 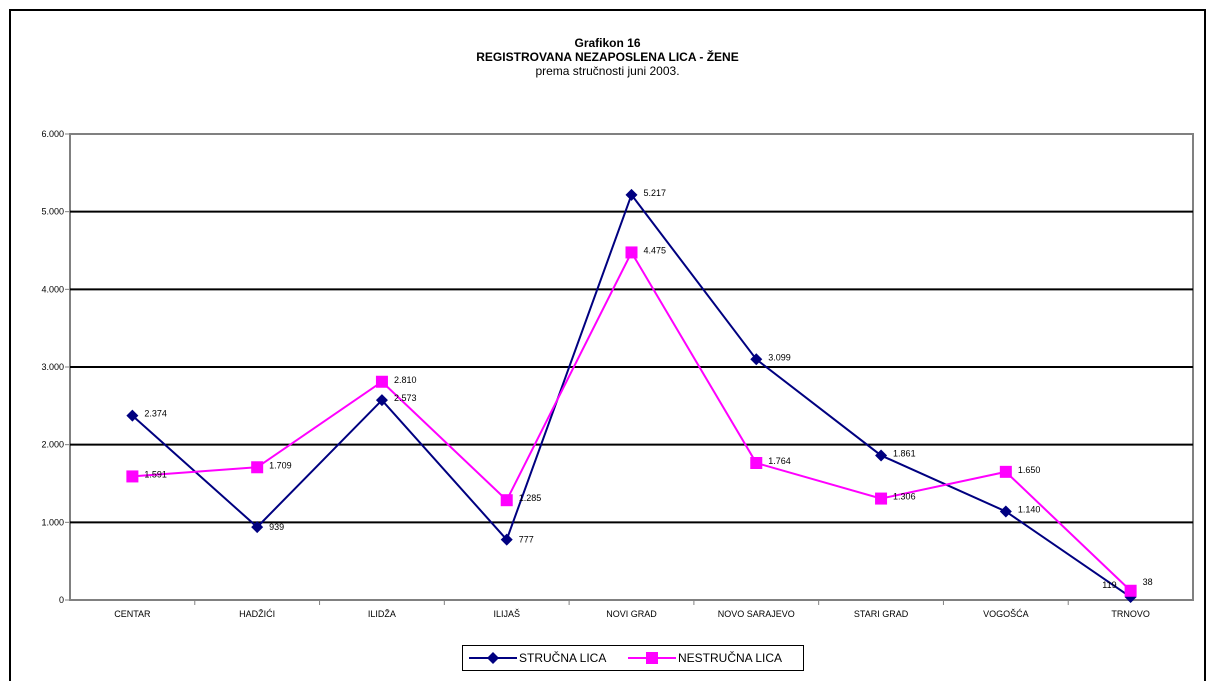 I want to click on data-label: 119, so click(x=1109, y=585).